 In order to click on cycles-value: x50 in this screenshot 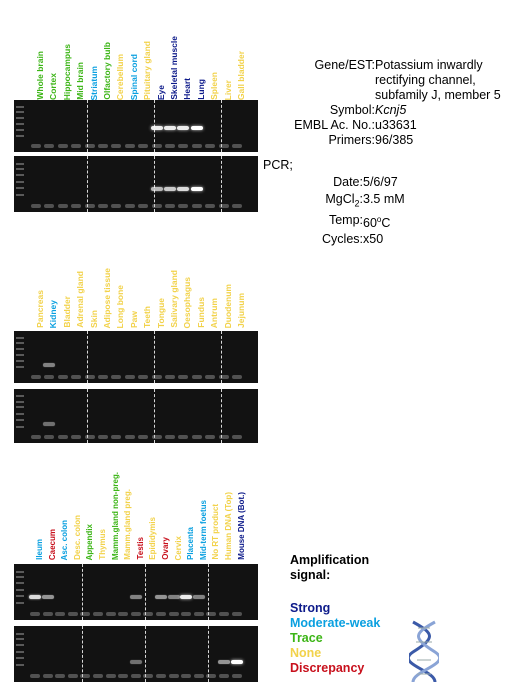, I will do `click(373, 239)`.